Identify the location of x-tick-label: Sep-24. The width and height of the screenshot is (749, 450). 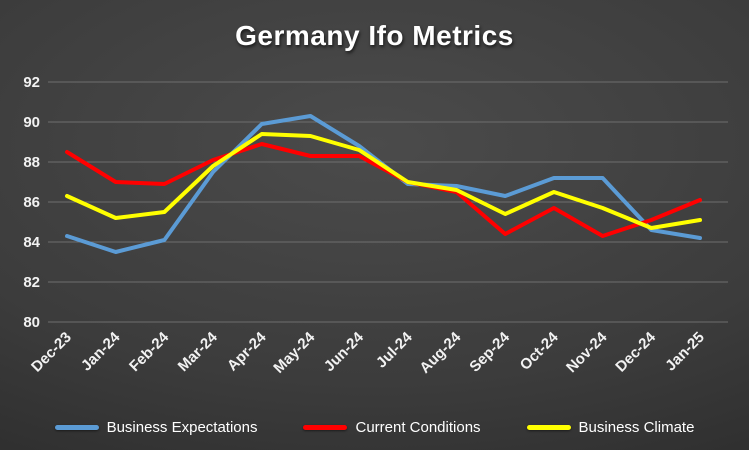
(489, 351).